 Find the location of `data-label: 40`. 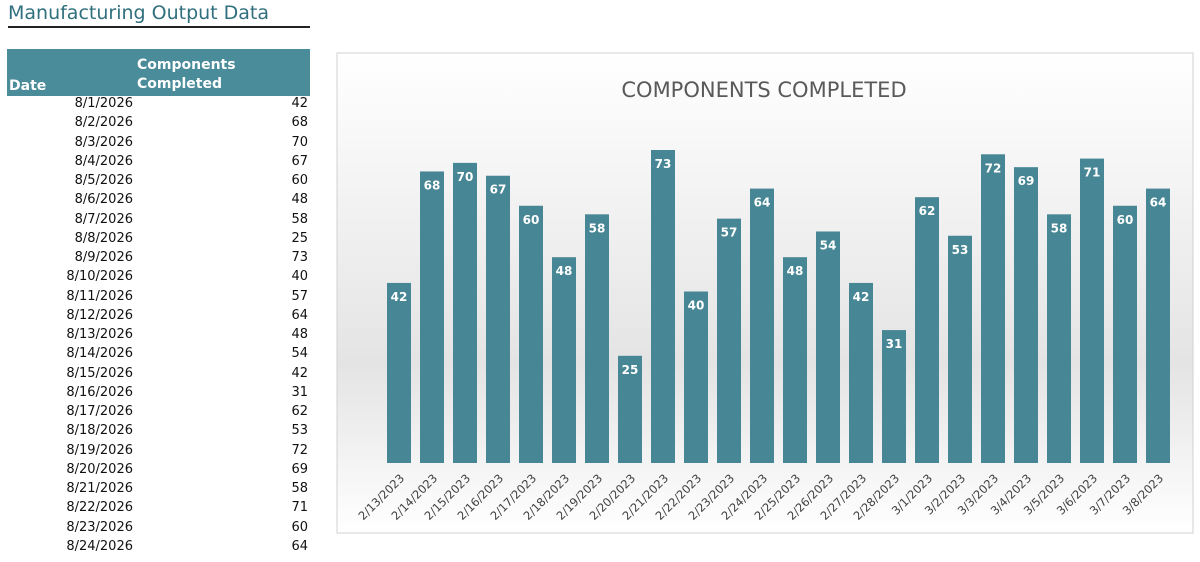

data-label: 40 is located at coordinates (696, 306).